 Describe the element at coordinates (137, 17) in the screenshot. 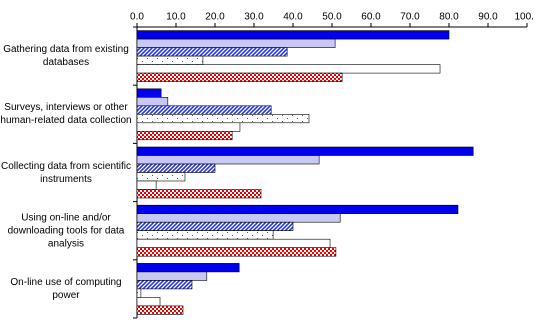

I see `x-tick-label: 0.0` at that location.